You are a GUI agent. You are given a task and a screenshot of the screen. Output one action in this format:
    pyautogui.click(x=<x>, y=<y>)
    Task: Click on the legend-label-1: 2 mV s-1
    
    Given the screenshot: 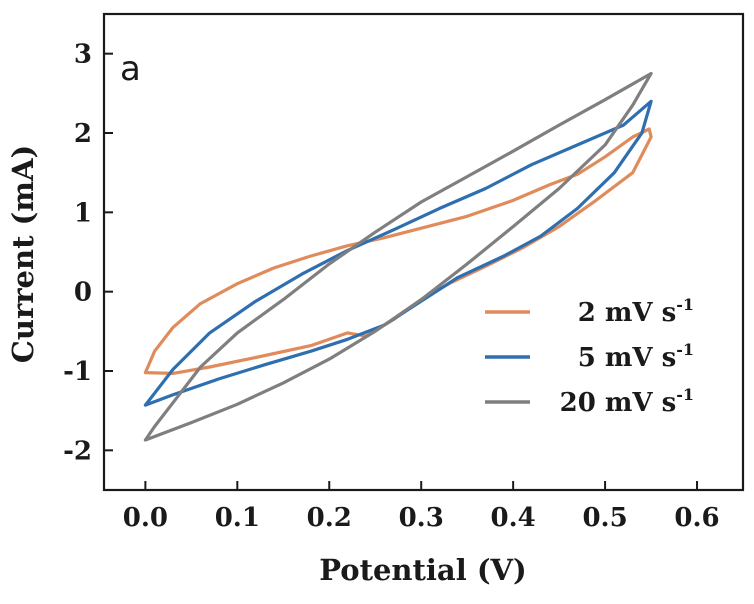 What is the action you would take?
    pyautogui.click(x=636, y=311)
    